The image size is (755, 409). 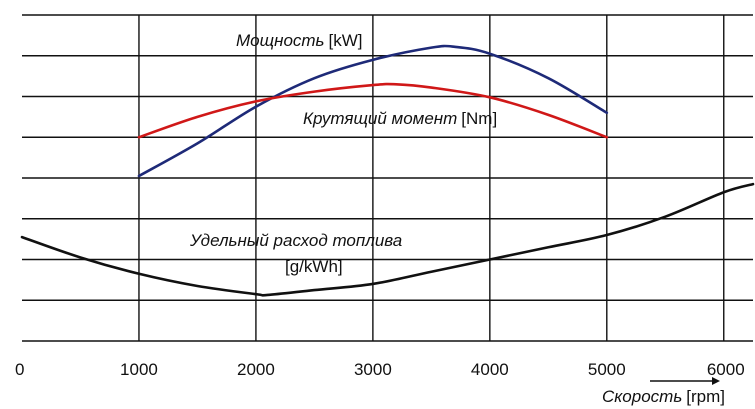 What do you see at coordinates (256, 369) in the screenshot?
I see `x-tick-label: 2000` at bounding box center [256, 369].